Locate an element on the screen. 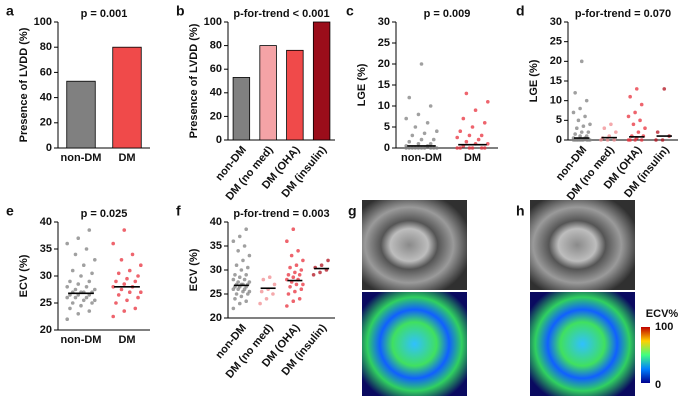  y-axis-label: Presence of LVDD (%) is located at coordinates (194, 80).